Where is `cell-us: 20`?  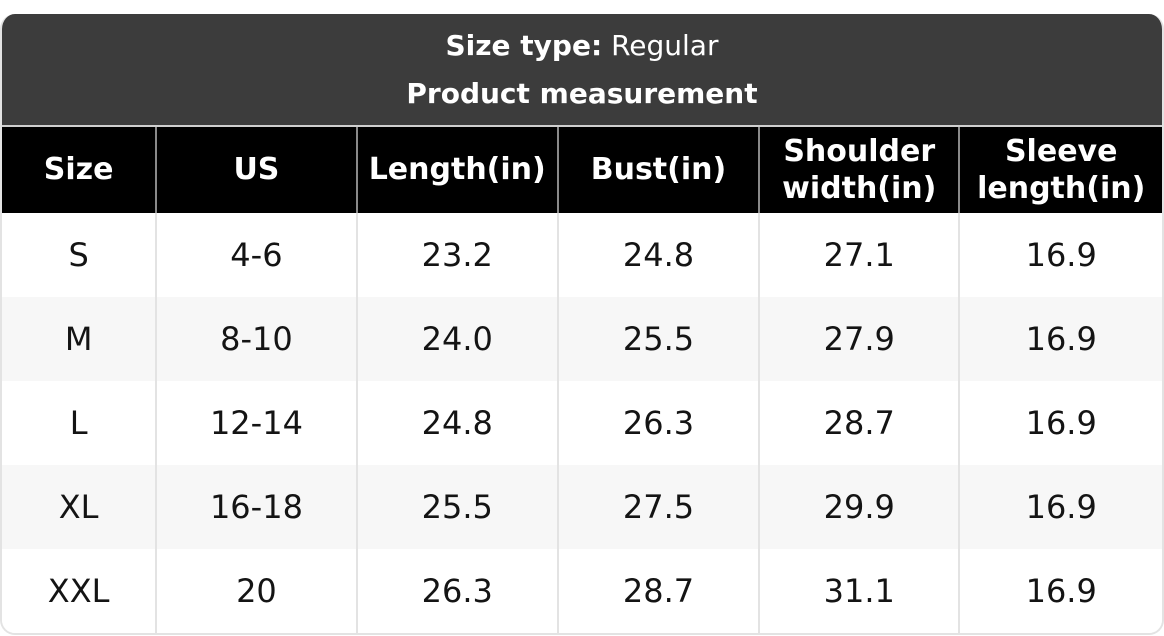 cell-us: 20 is located at coordinates (256, 591).